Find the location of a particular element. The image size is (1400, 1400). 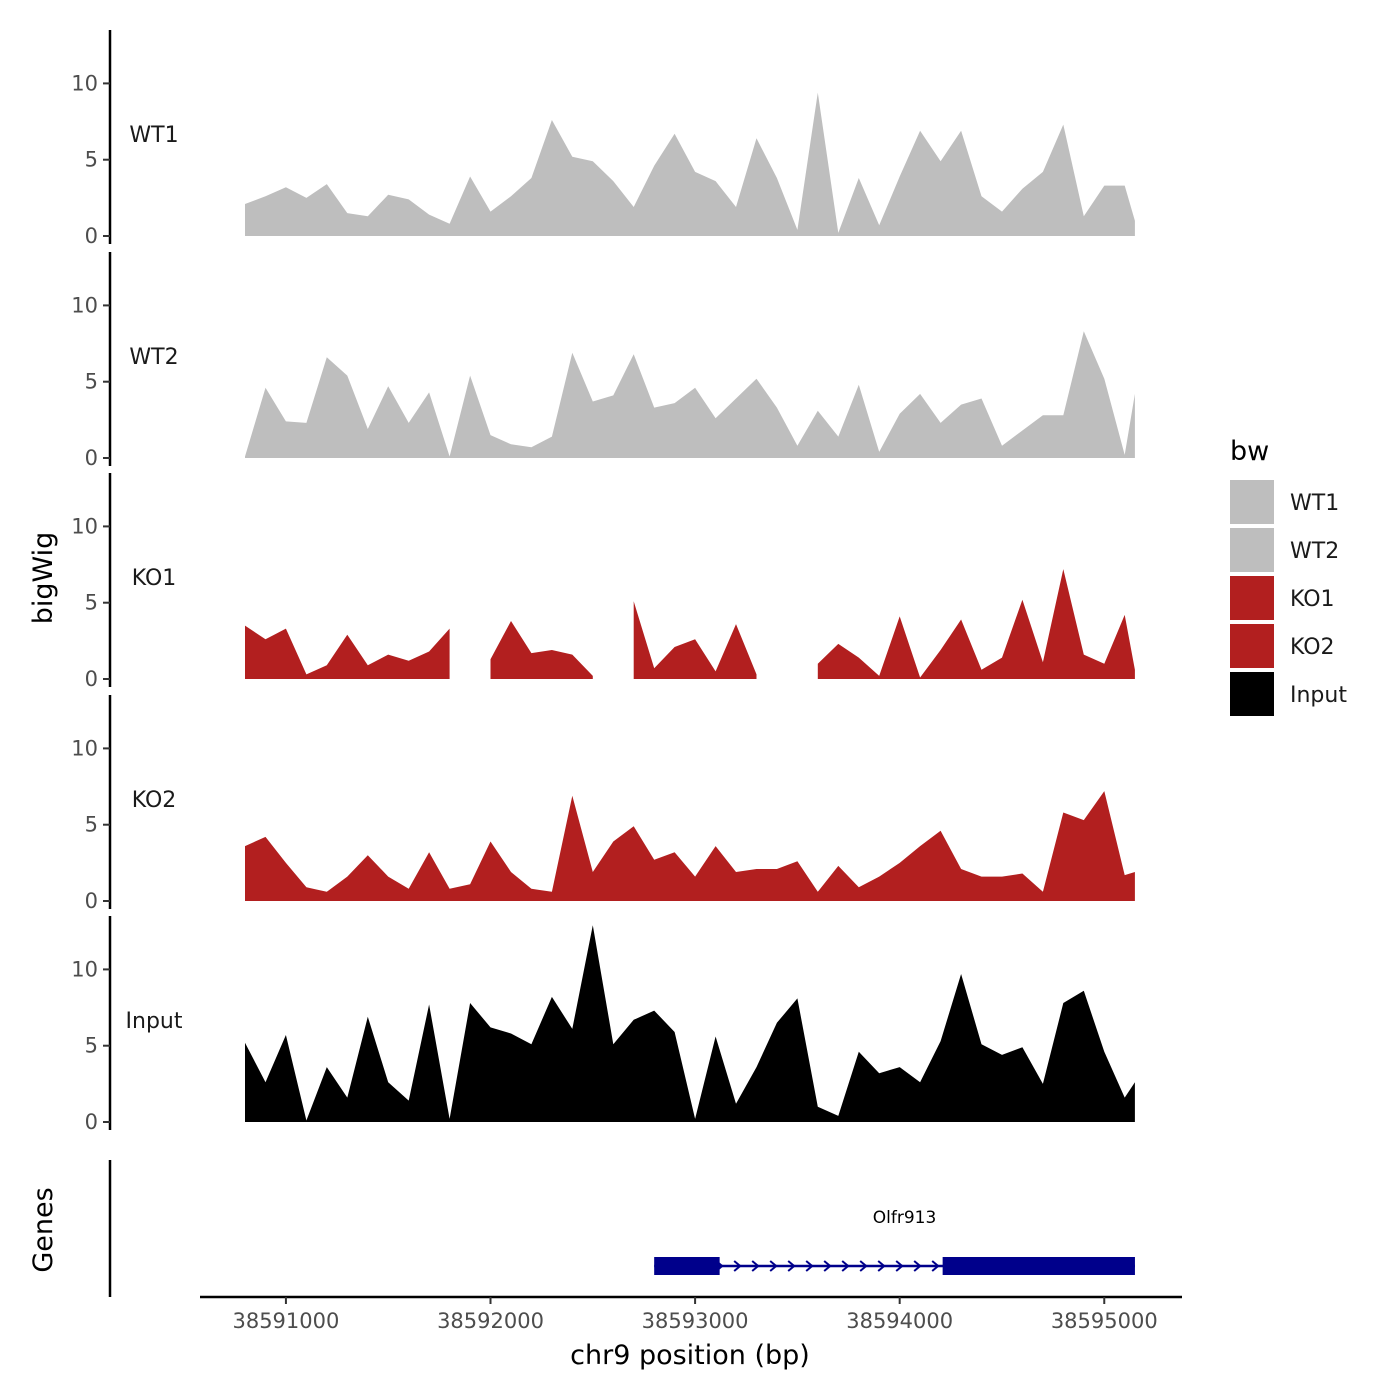

legend-label: KO2 is located at coordinates (1312, 647).